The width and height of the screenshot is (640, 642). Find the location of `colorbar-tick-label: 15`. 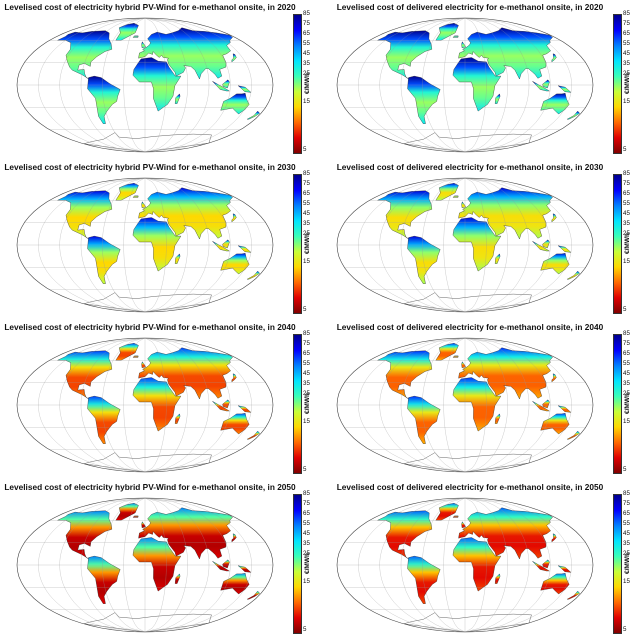

colorbar-tick-label: 15 is located at coordinates (306, 421).